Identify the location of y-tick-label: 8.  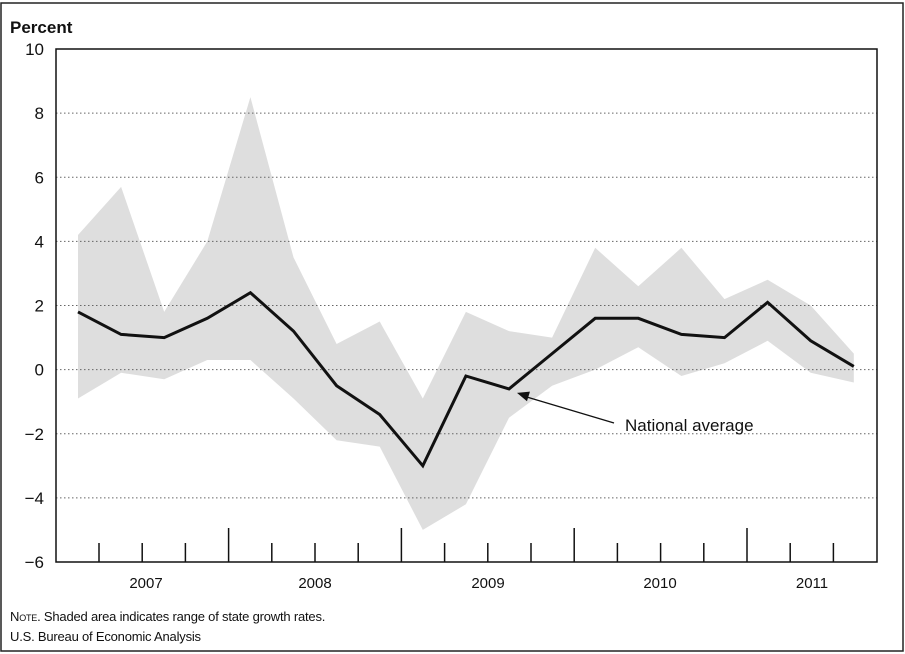
(39, 113).